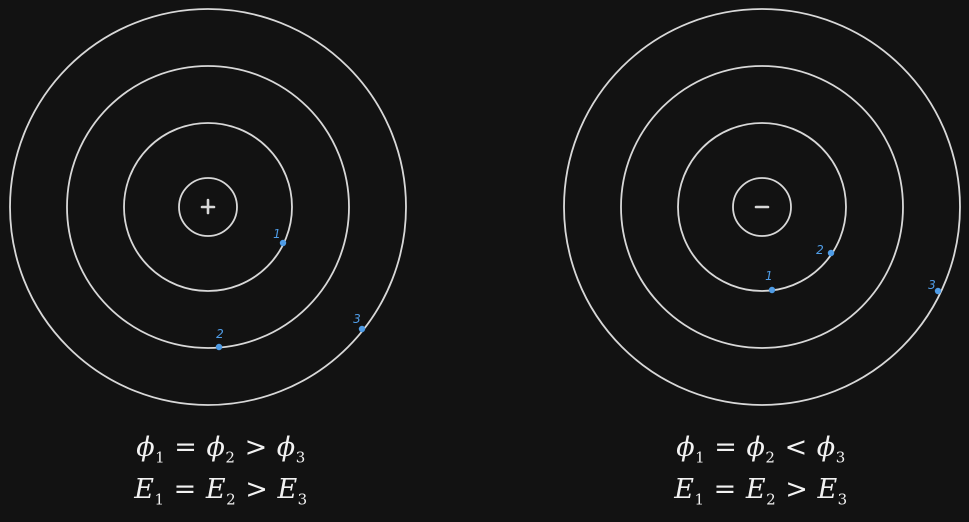  I want to click on right-point-label-3: 3, so click(932, 285).